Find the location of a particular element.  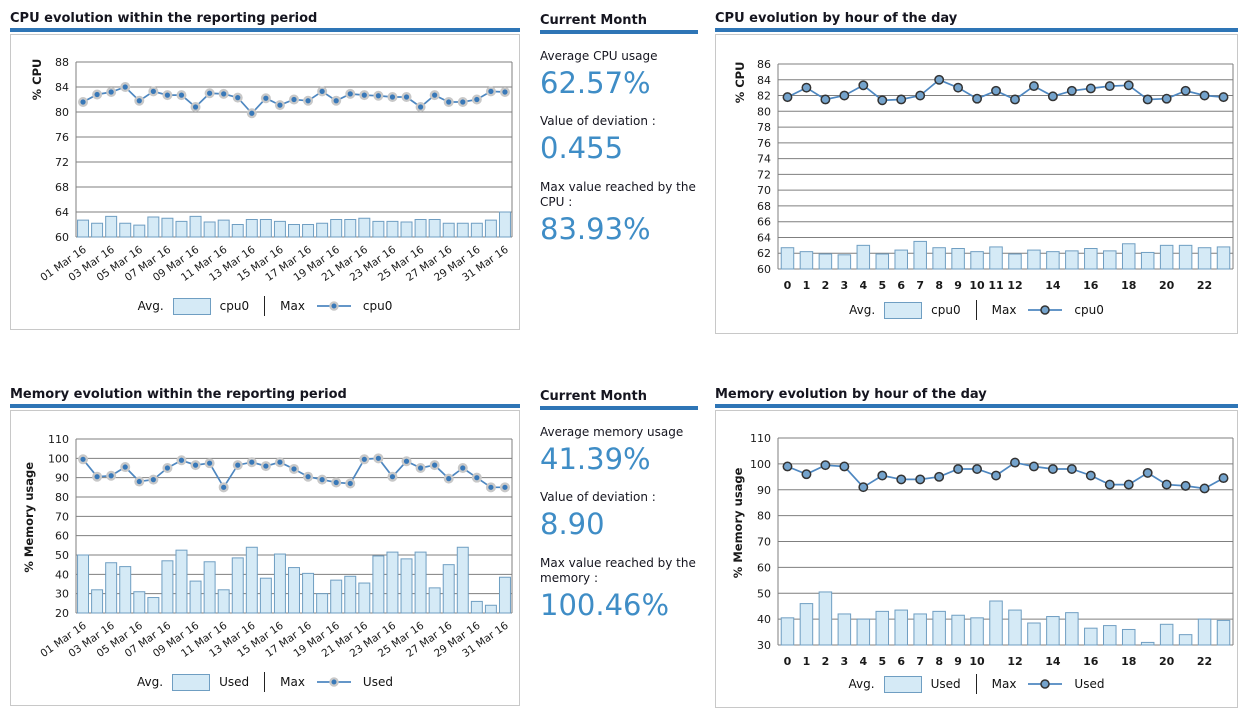

mem-max-value: 100.46% is located at coordinates (605, 604).